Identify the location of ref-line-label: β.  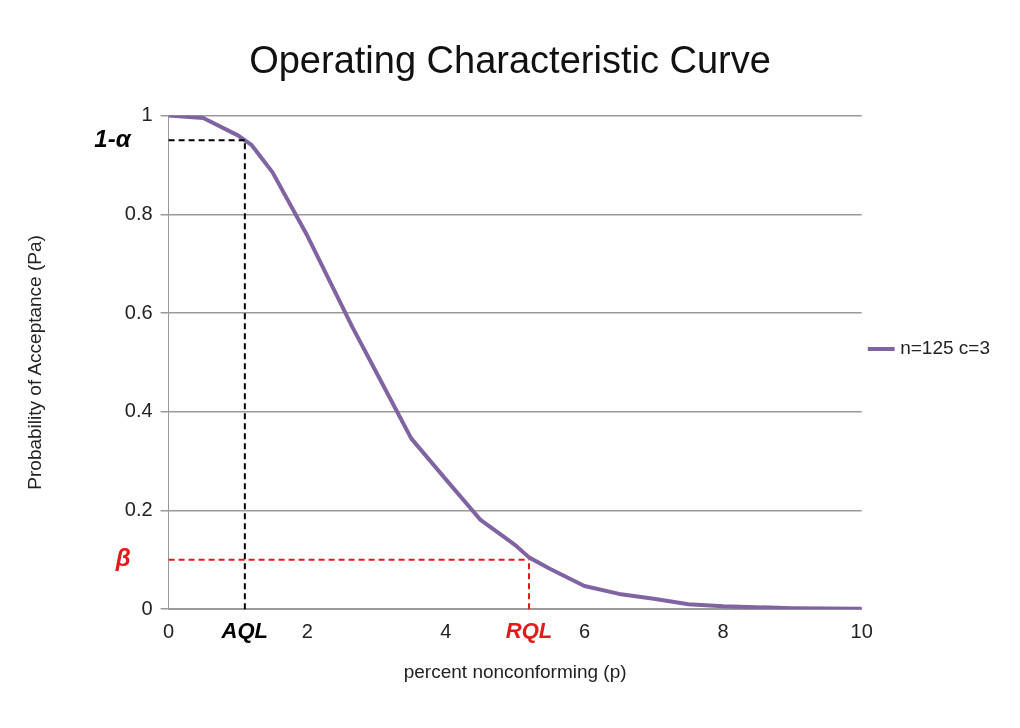
(122, 558).